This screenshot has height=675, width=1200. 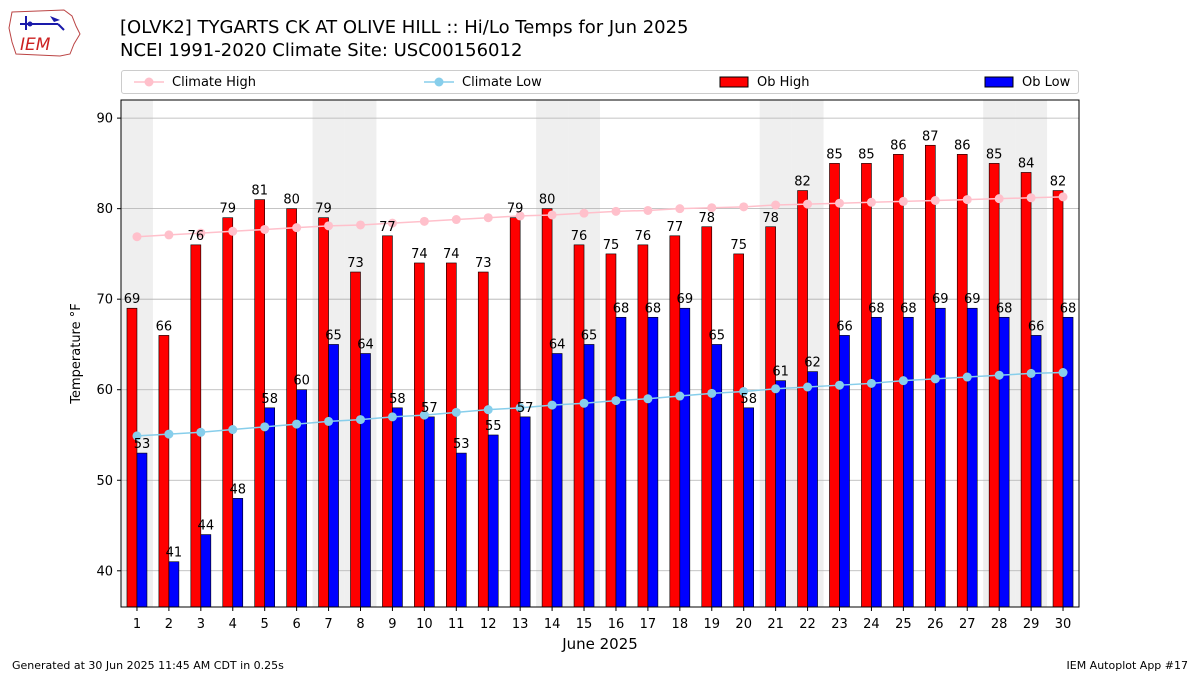 What do you see at coordinates (584, 624) in the screenshot?
I see `x-tick-label-15: 15` at bounding box center [584, 624].